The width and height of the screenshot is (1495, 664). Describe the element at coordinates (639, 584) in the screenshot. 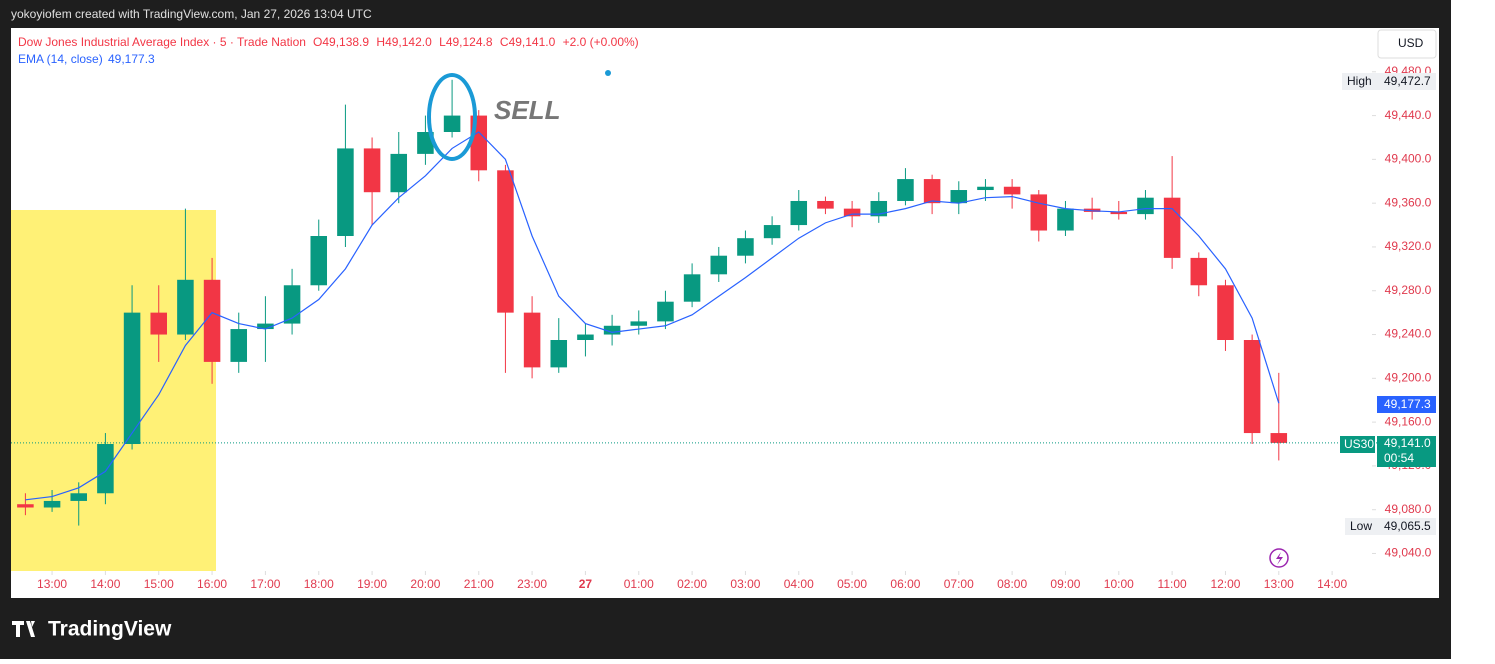

I see `x-tick-label: 01:00` at that location.